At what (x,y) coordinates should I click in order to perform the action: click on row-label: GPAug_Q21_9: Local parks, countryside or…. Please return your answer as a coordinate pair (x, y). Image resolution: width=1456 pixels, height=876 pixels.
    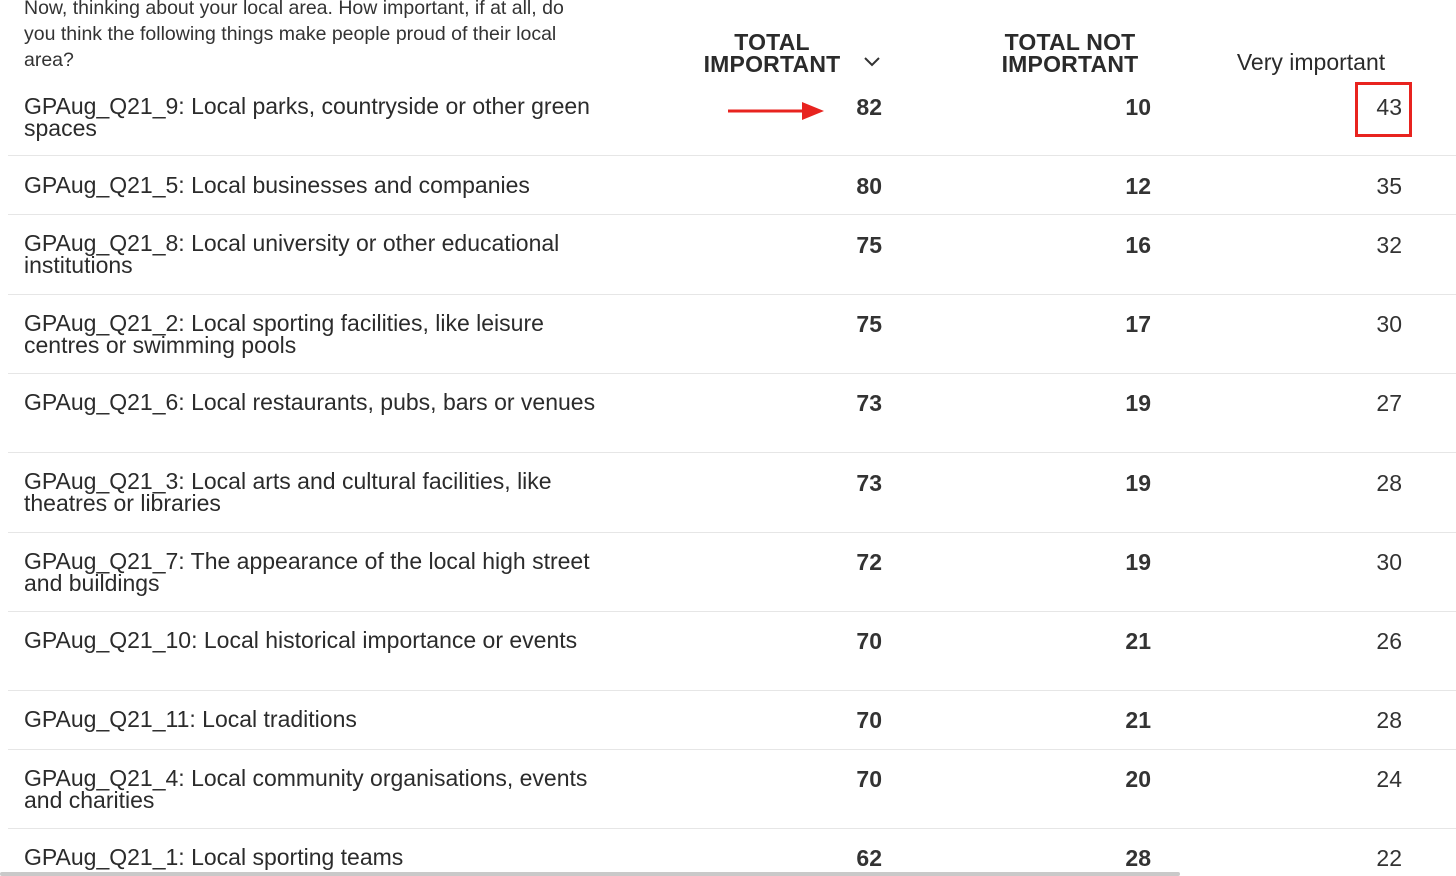
    Looking at the image, I should click on (307, 117).